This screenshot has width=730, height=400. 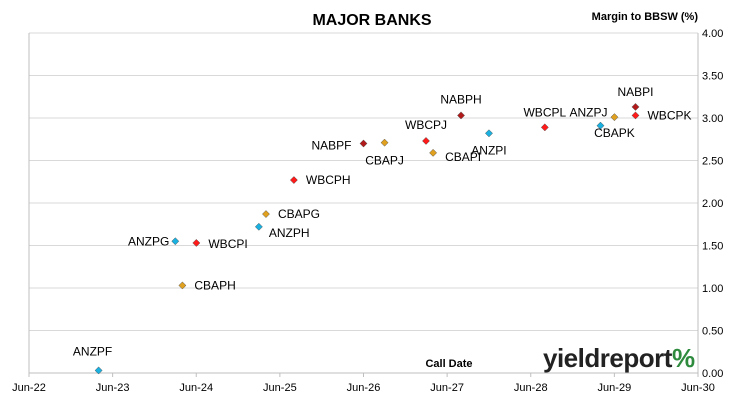 What do you see at coordinates (363, 143) in the screenshot?
I see `data-point-nabpf` at bounding box center [363, 143].